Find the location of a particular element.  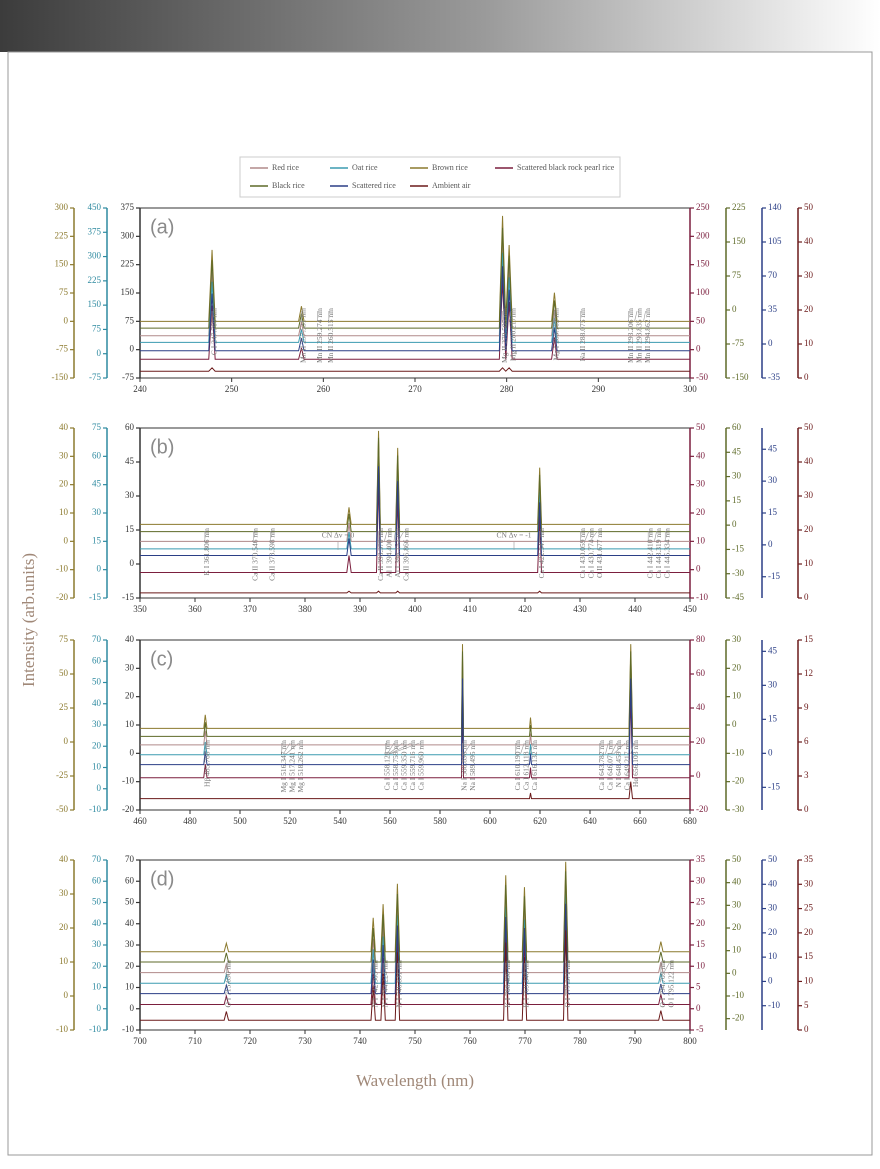

annotation: Ca I 559.350 nm is located at coordinates (404, 765).